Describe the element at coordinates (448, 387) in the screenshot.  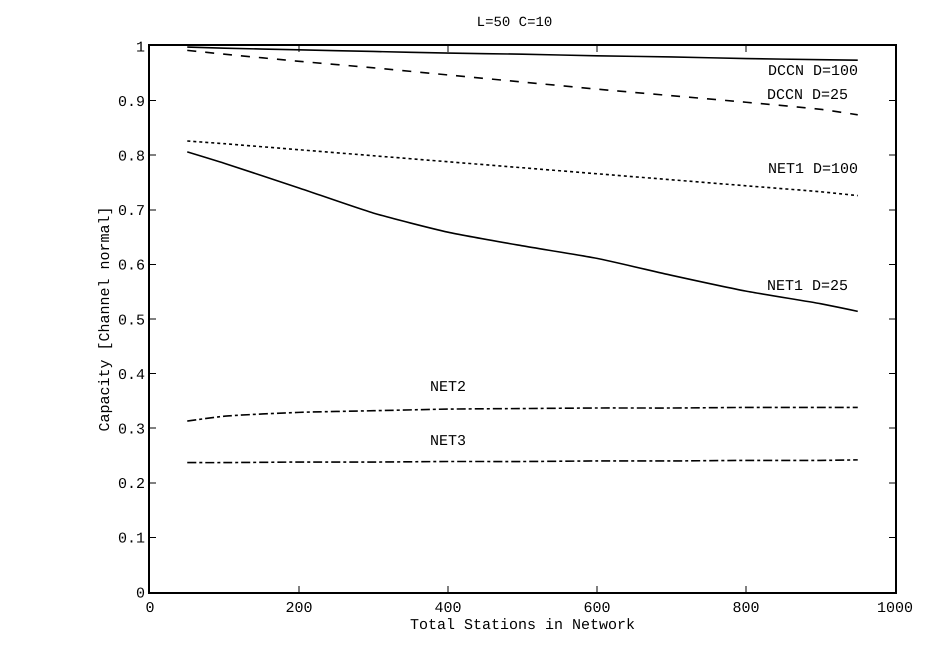
I see `series-label: NET2` at that location.